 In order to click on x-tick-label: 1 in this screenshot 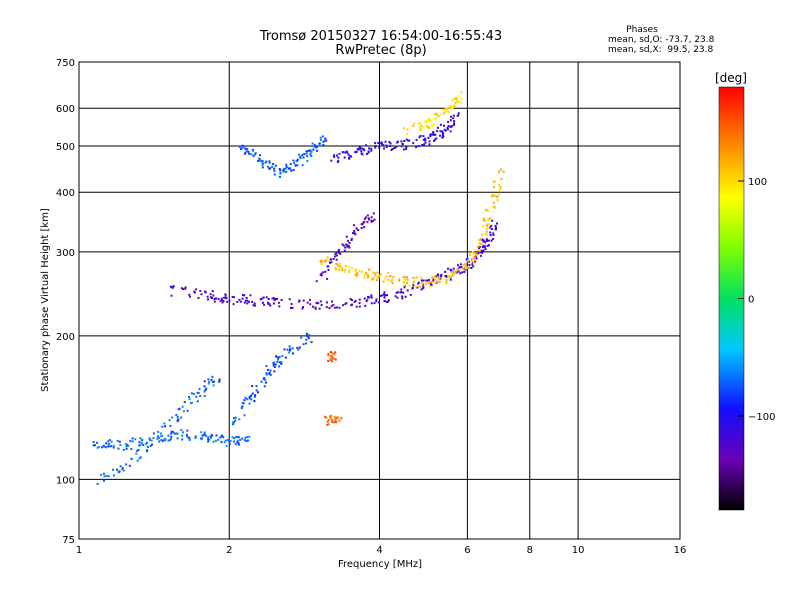, I will do `click(79, 550)`.